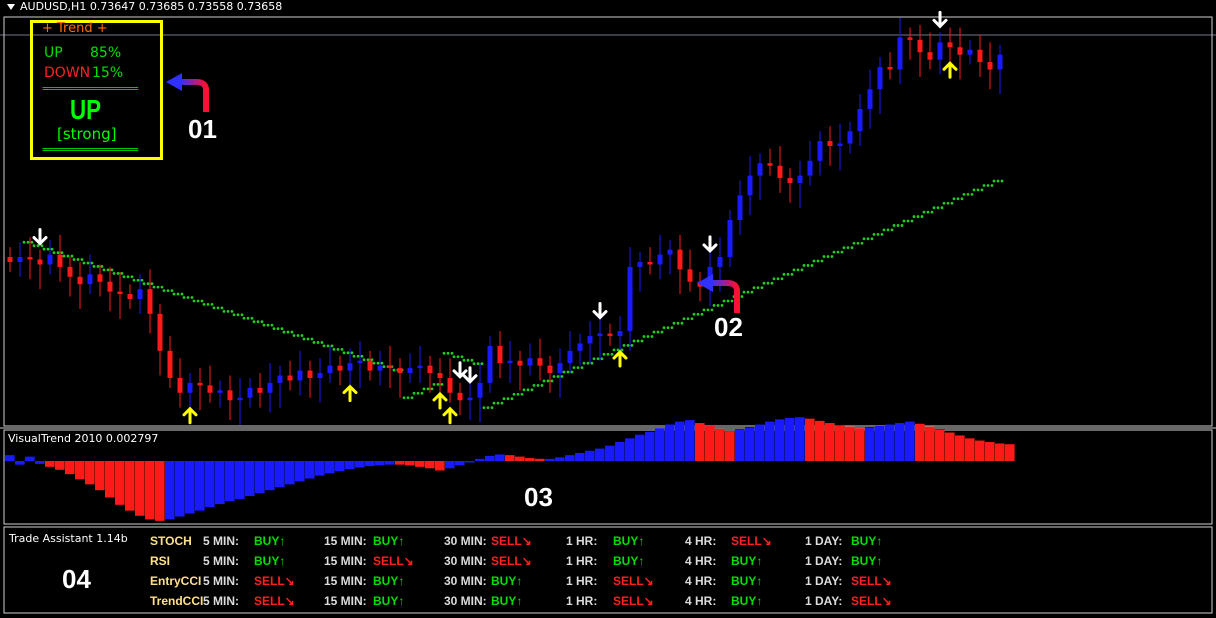  I want to click on menu-triangle-icon, so click(11, 7).